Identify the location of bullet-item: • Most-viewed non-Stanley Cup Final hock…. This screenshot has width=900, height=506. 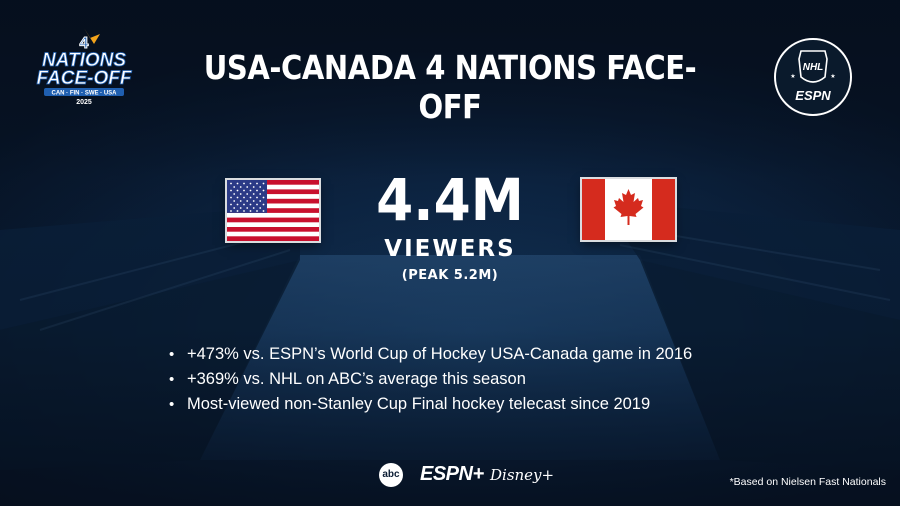
(465, 404).